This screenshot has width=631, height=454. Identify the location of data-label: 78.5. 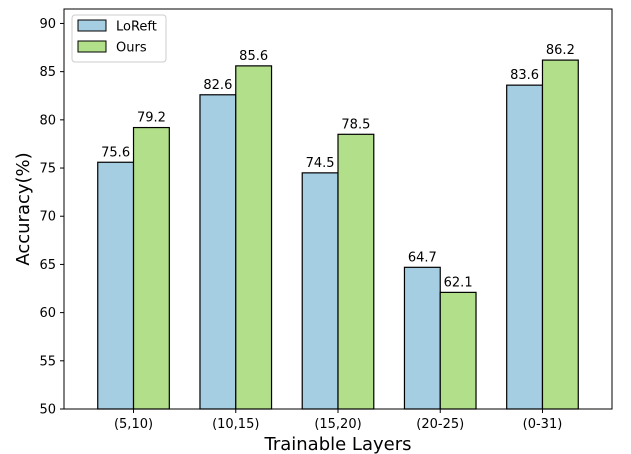
(355, 124).